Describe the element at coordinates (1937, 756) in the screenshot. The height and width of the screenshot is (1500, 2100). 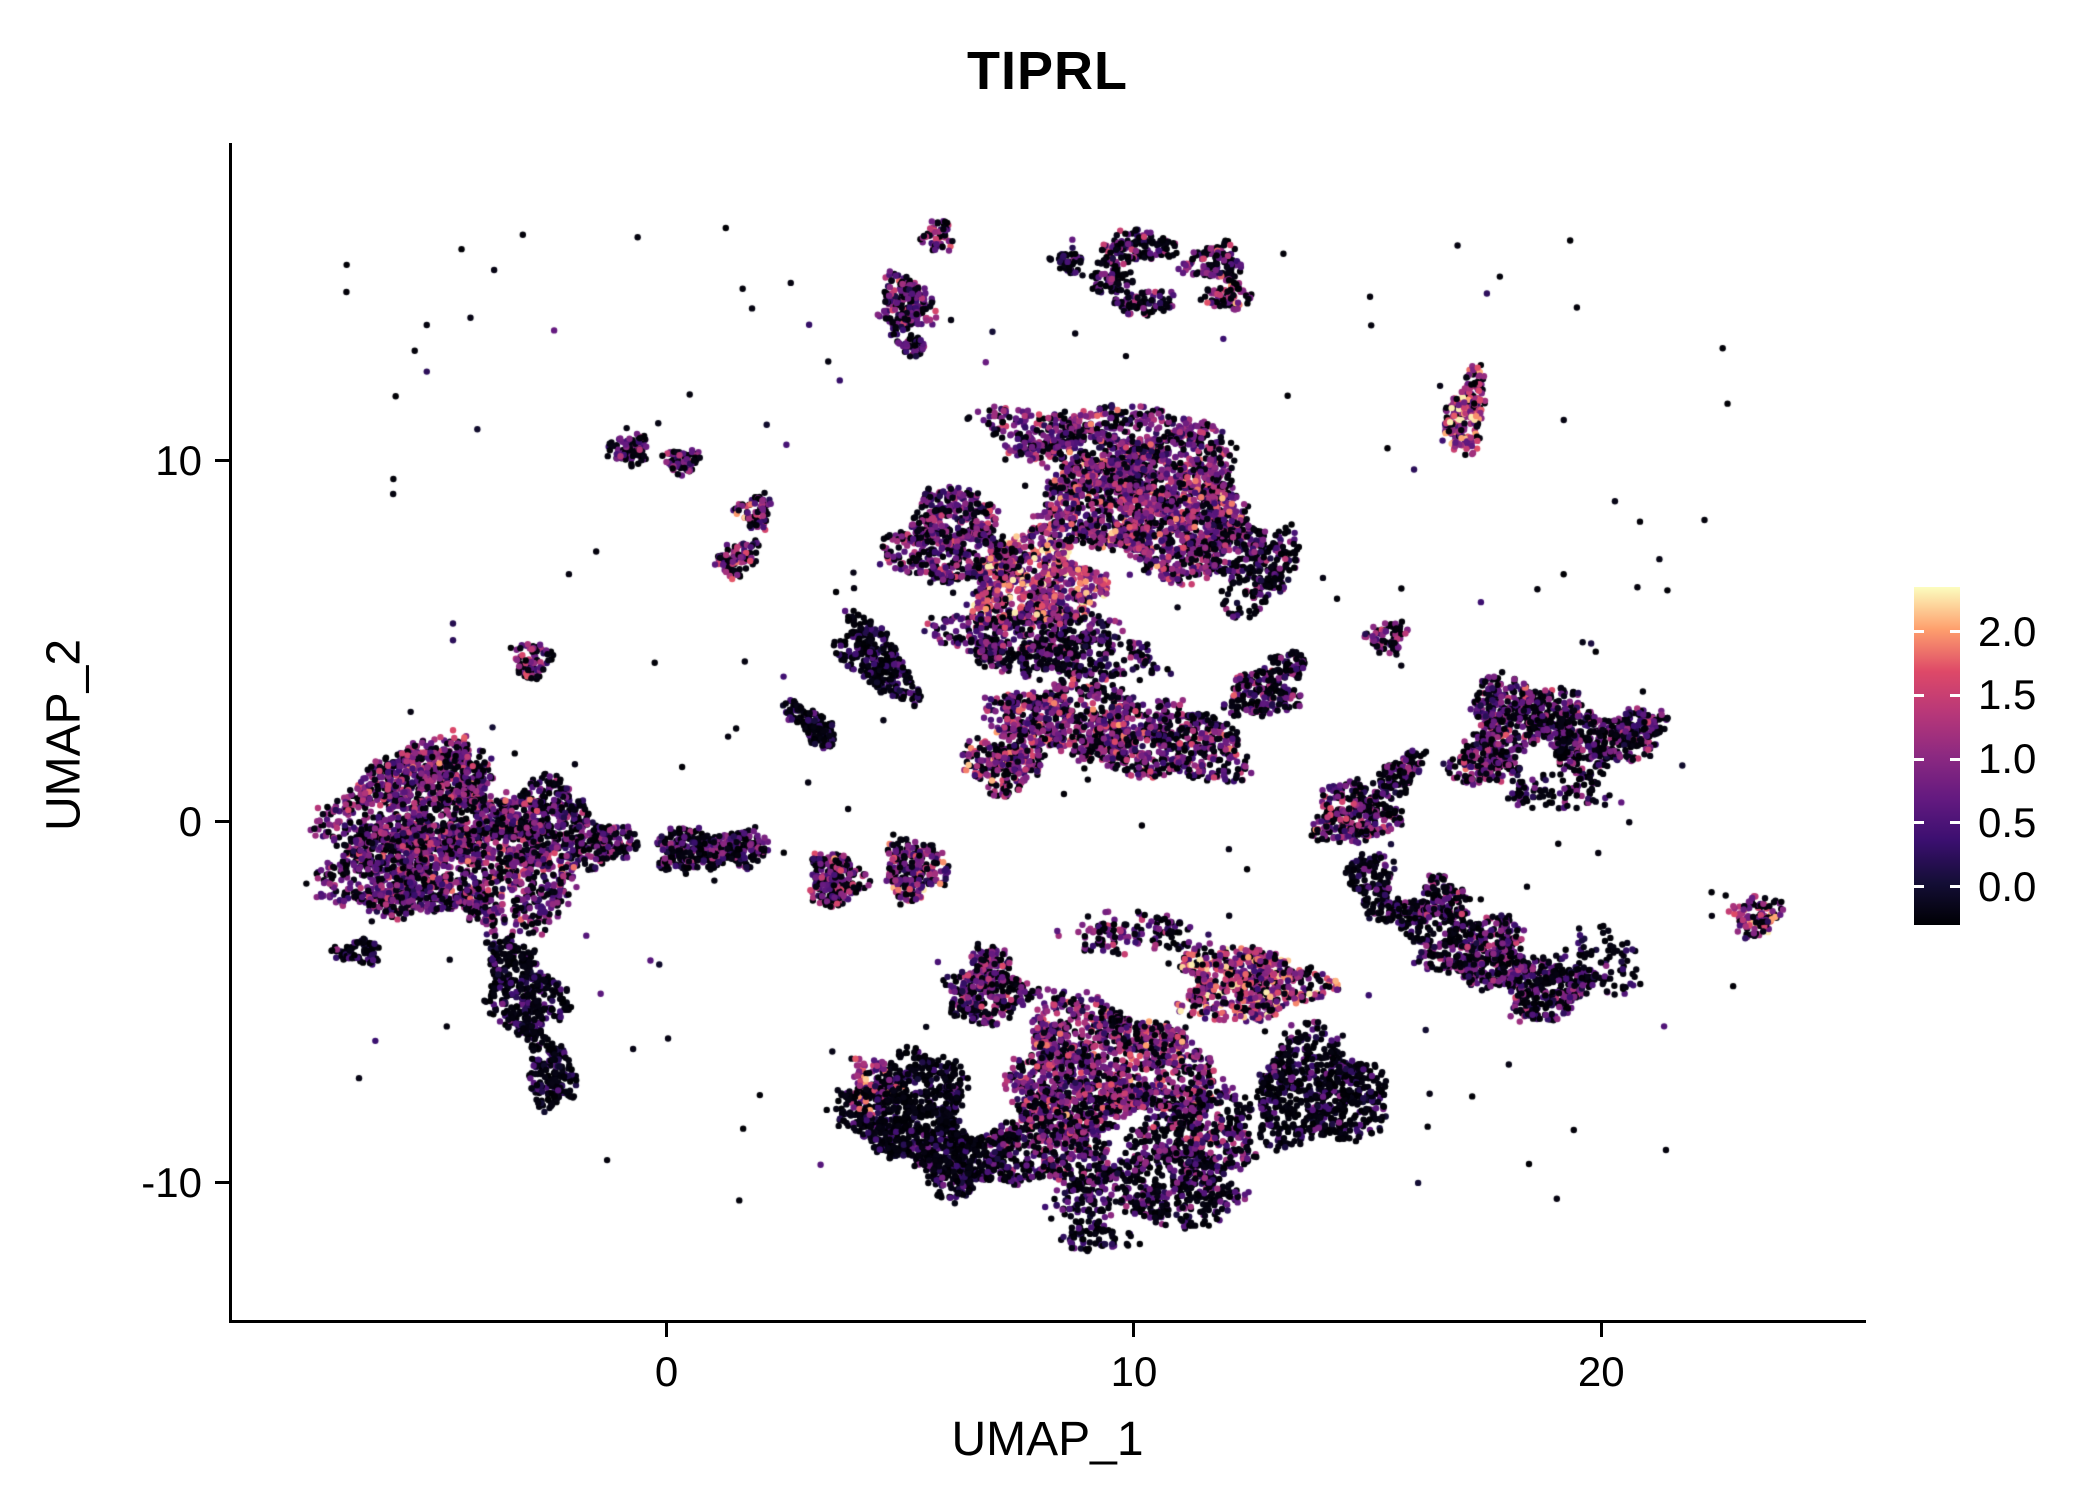
I see `colorbar-gradient` at that location.